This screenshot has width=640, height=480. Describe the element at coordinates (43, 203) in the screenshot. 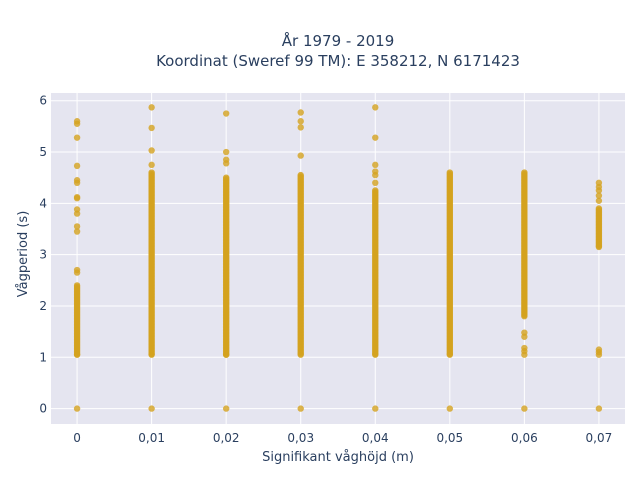

I see `y-tick-label: 4` at that location.